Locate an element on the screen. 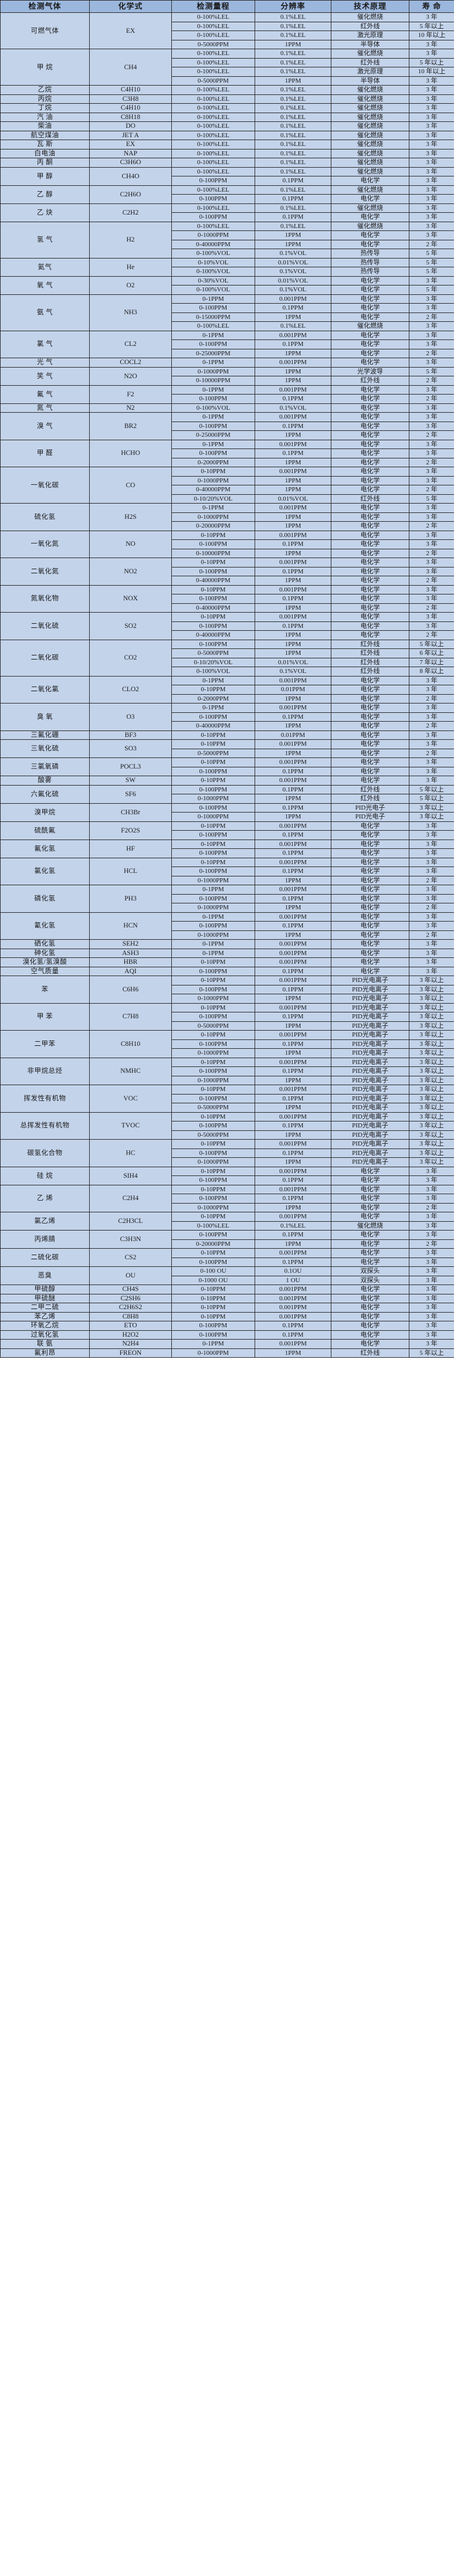 This screenshot has width=454, height=2576. cell-chemical-formula: SW is located at coordinates (130, 781).